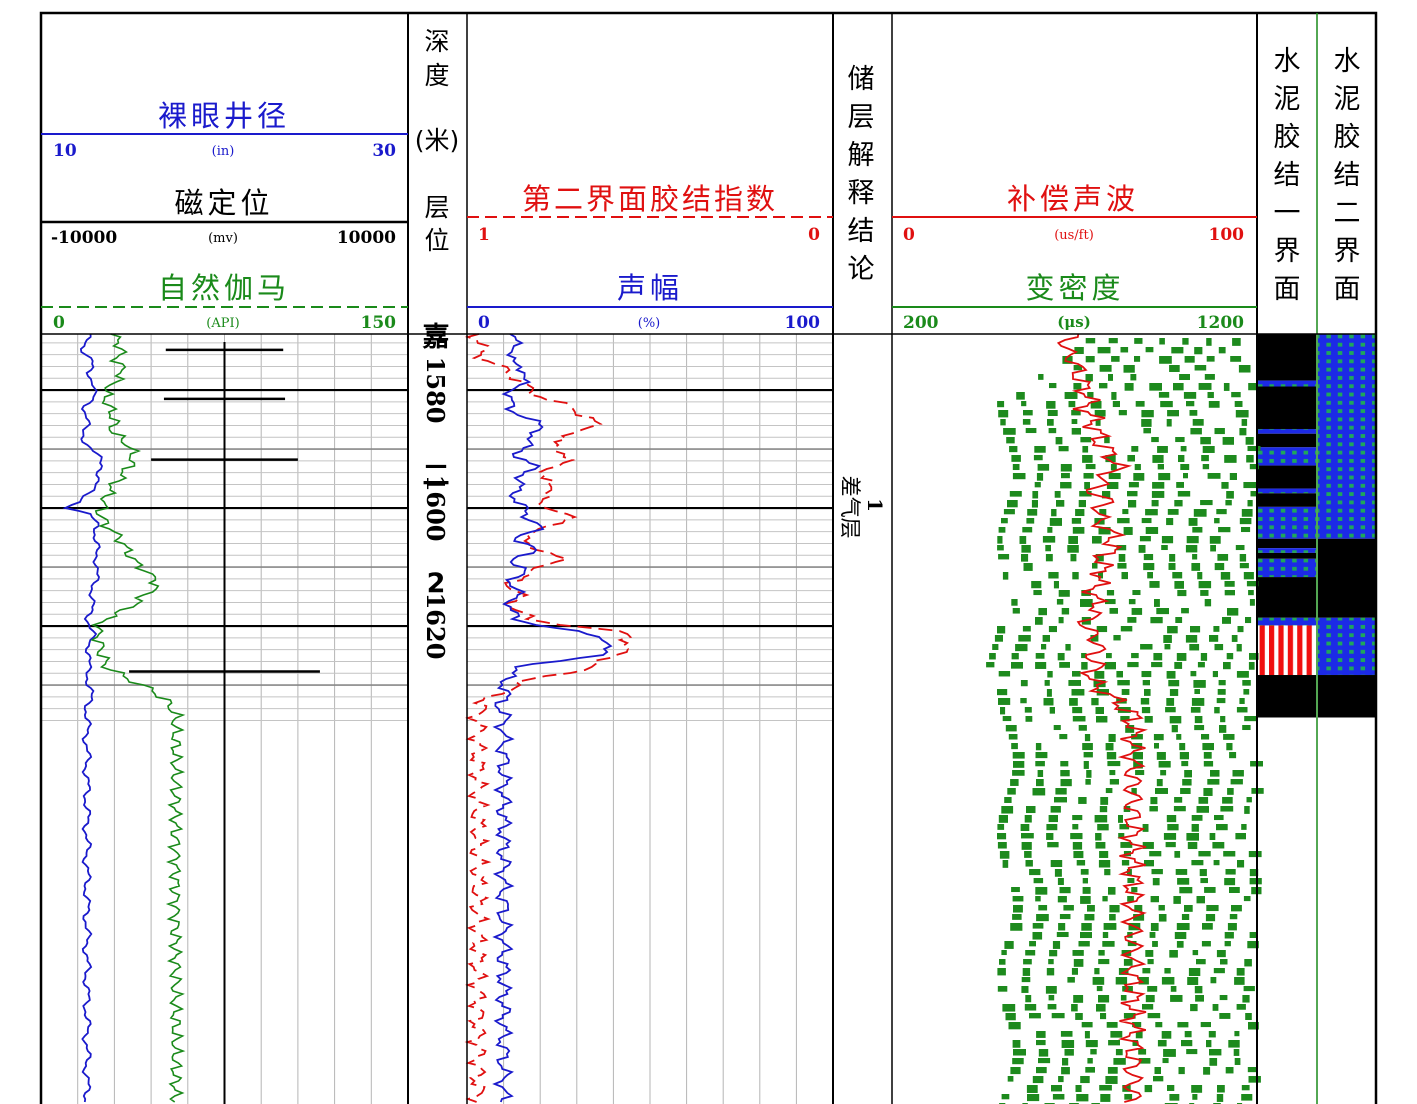 This screenshot has width=1417, height=1104. Describe the element at coordinates (1287, 477) in the screenshot. I see `bond1-interval-black` at that location.